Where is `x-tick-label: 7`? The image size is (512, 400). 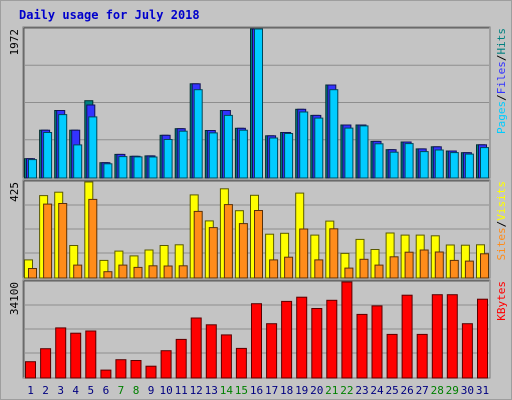 x-tick-label: 7 is located at coordinates (121, 390).